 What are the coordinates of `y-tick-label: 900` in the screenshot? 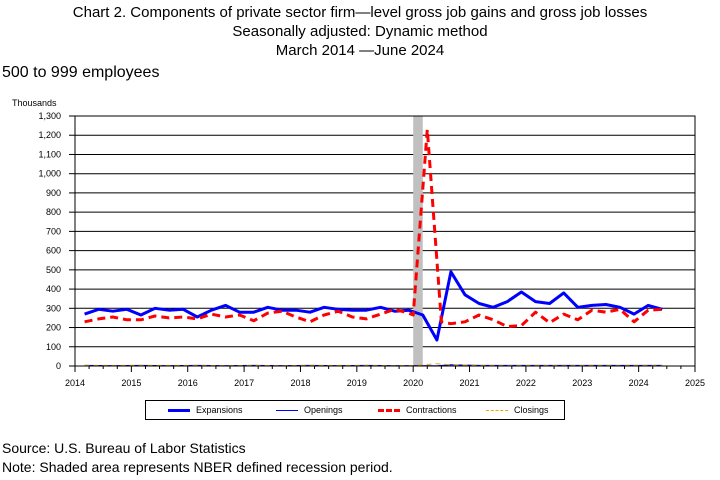 It's located at (53, 193).